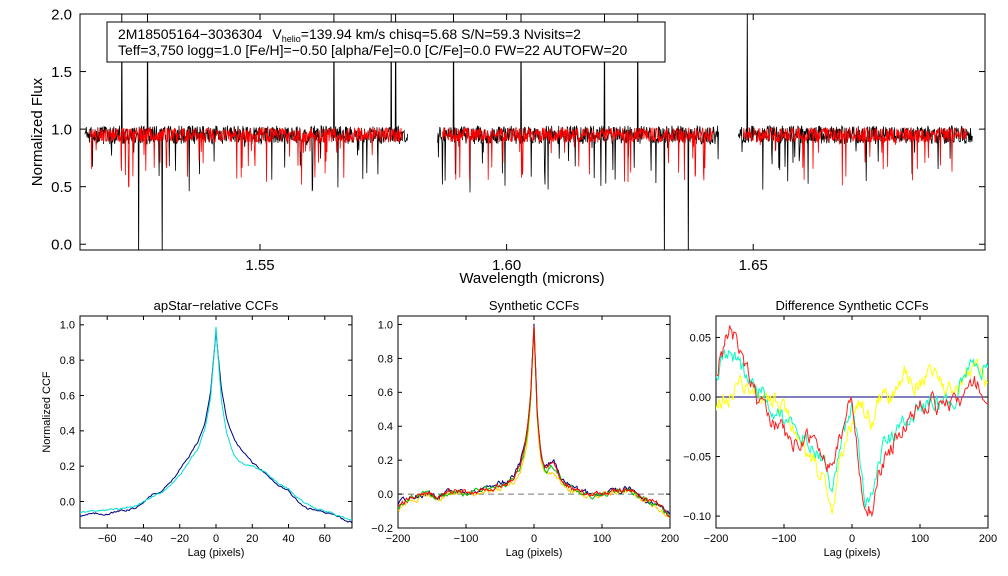 The image size is (1008, 576). What do you see at coordinates (852, 539) in the screenshot?
I see `difference_ccf-xtick-label: 0` at bounding box center [852, 539].